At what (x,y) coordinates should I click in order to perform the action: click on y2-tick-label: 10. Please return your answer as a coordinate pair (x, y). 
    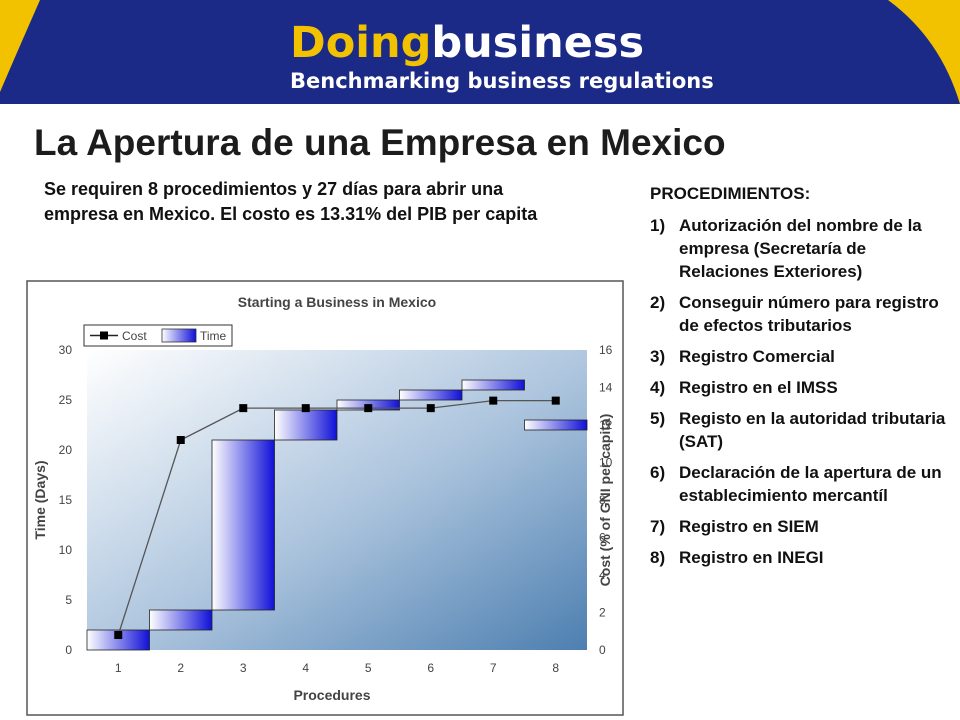
    Looking at the image, I should click on (606, 463).